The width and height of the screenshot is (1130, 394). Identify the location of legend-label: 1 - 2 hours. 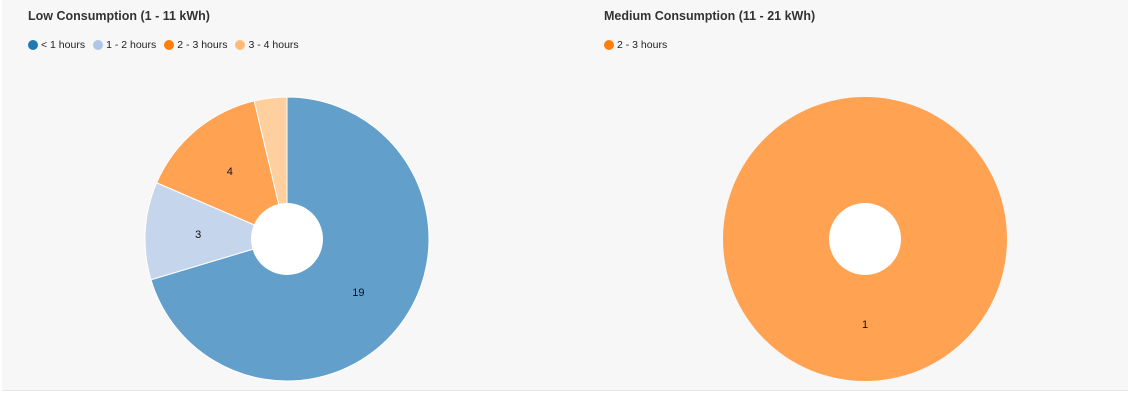
(131, 45).